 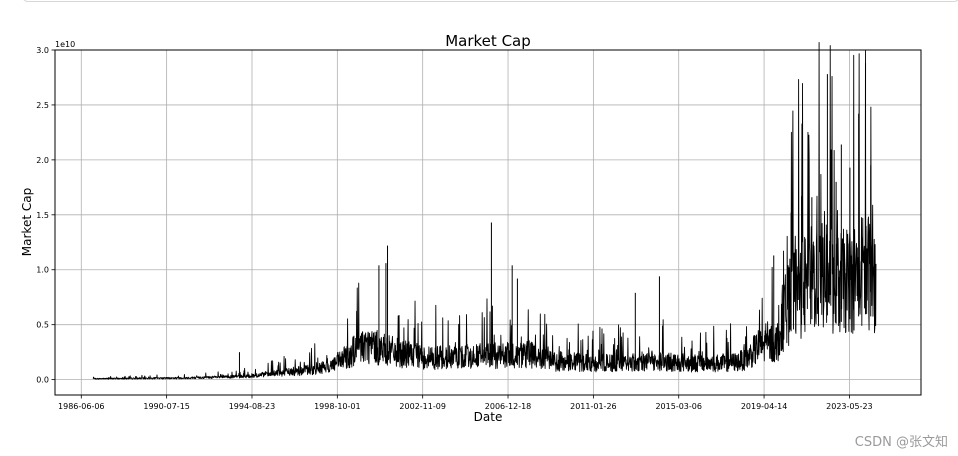 What do you see at coordinates (678, 406) in the screenshot?
I see `x-tick-label: 2015-03-06` at bounding box center [678, 406].